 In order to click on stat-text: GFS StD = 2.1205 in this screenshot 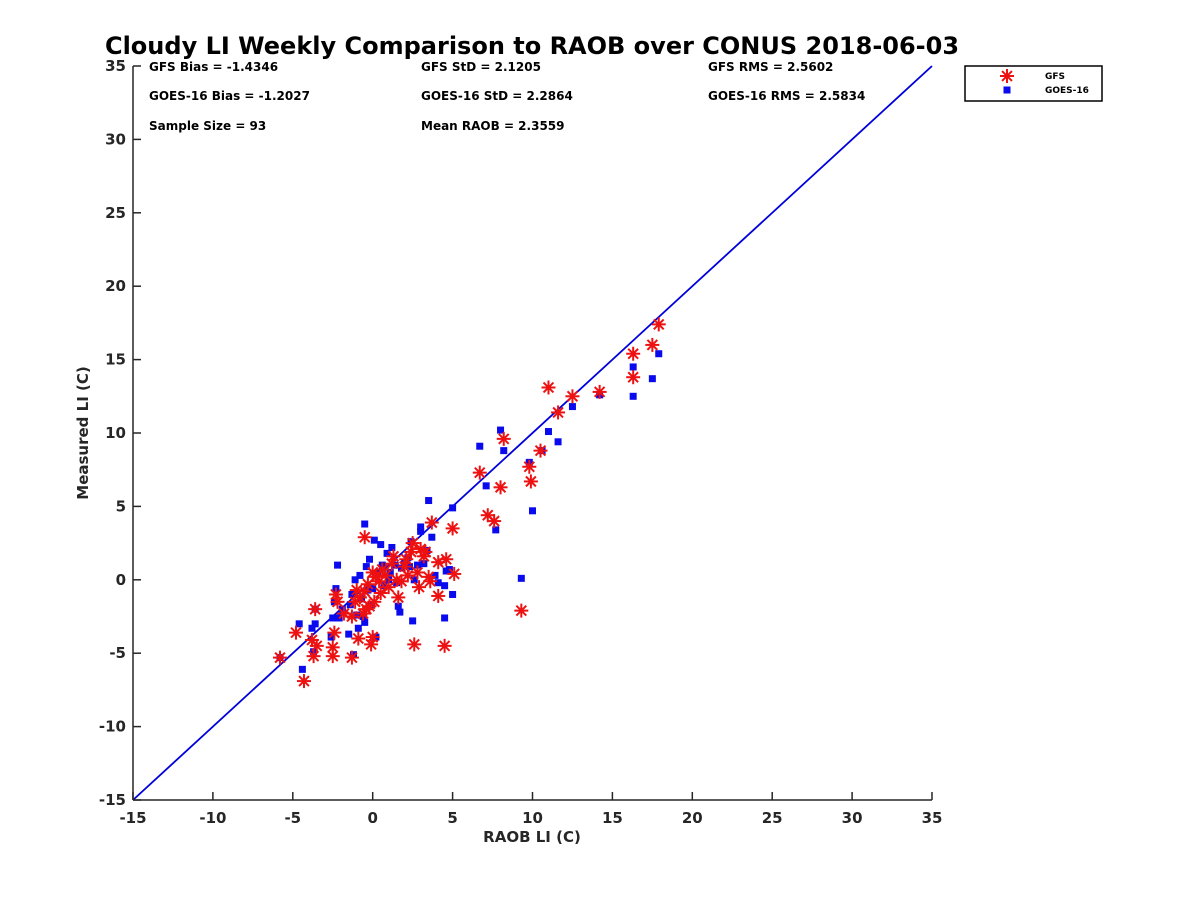, I will do `click(481, 67)`.